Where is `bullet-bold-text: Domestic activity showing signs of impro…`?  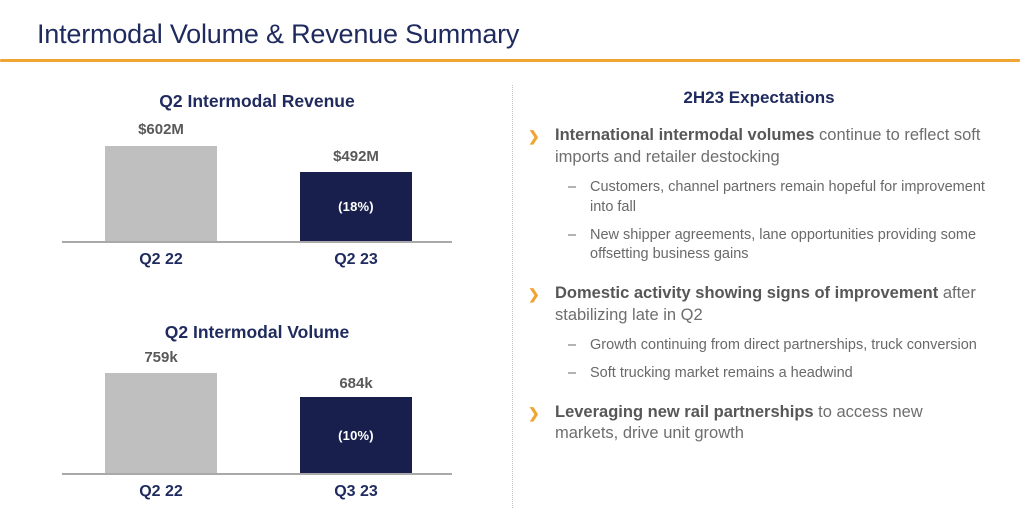
bullet-bold-text: Domestic activity showing signs of impro… is located at coordinates (747, 293).